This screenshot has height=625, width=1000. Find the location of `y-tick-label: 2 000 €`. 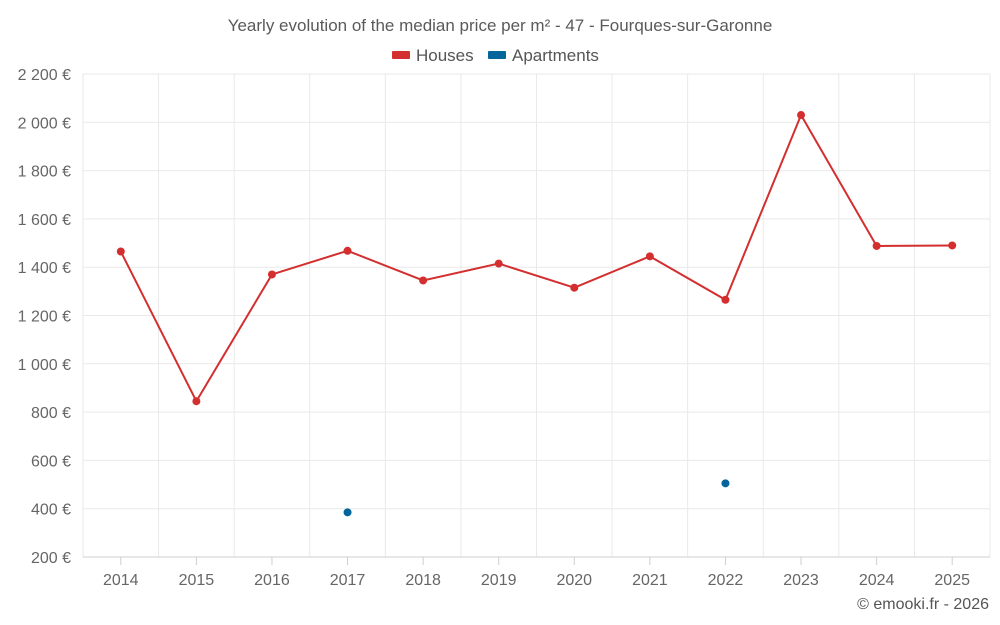

y-tick-label: 2 000 € is located at coordinates (44, 123).